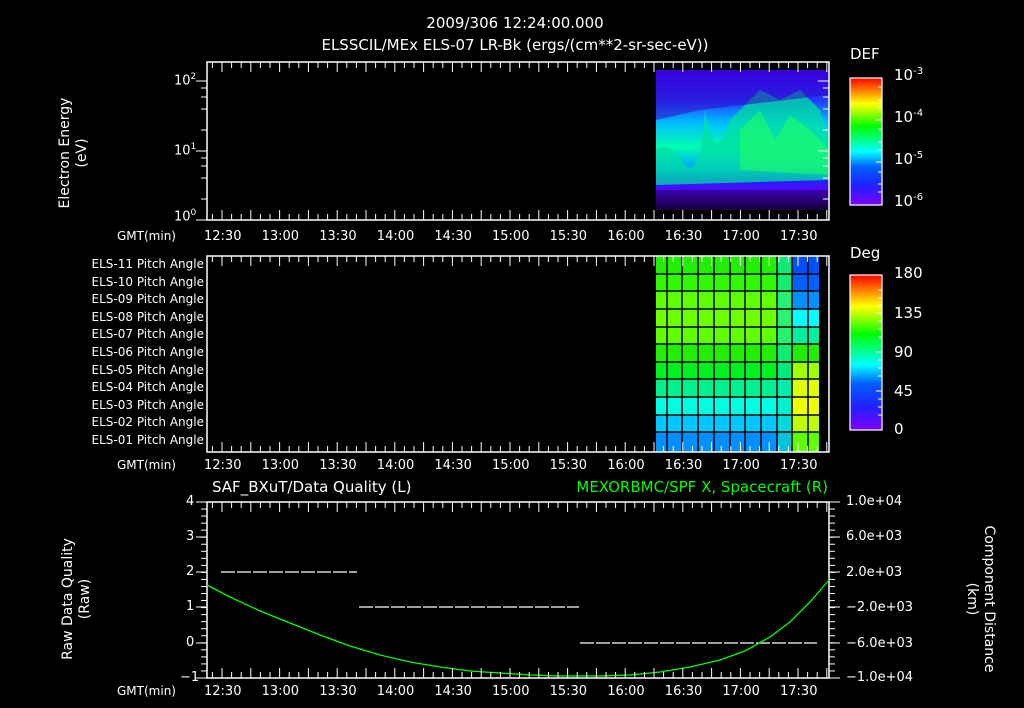 The width and height of the screenshot is (1024, 708). Describe the element at coordinates (190, 536) in the screenshot. I see `left-ytick-3: 3` at that location.